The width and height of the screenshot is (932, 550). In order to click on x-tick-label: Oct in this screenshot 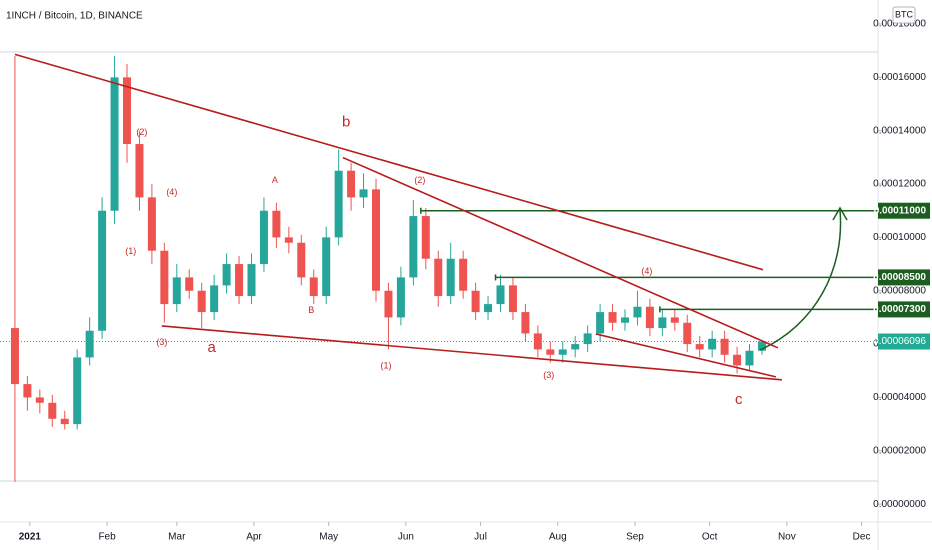, I will do `click(710, 537)`.